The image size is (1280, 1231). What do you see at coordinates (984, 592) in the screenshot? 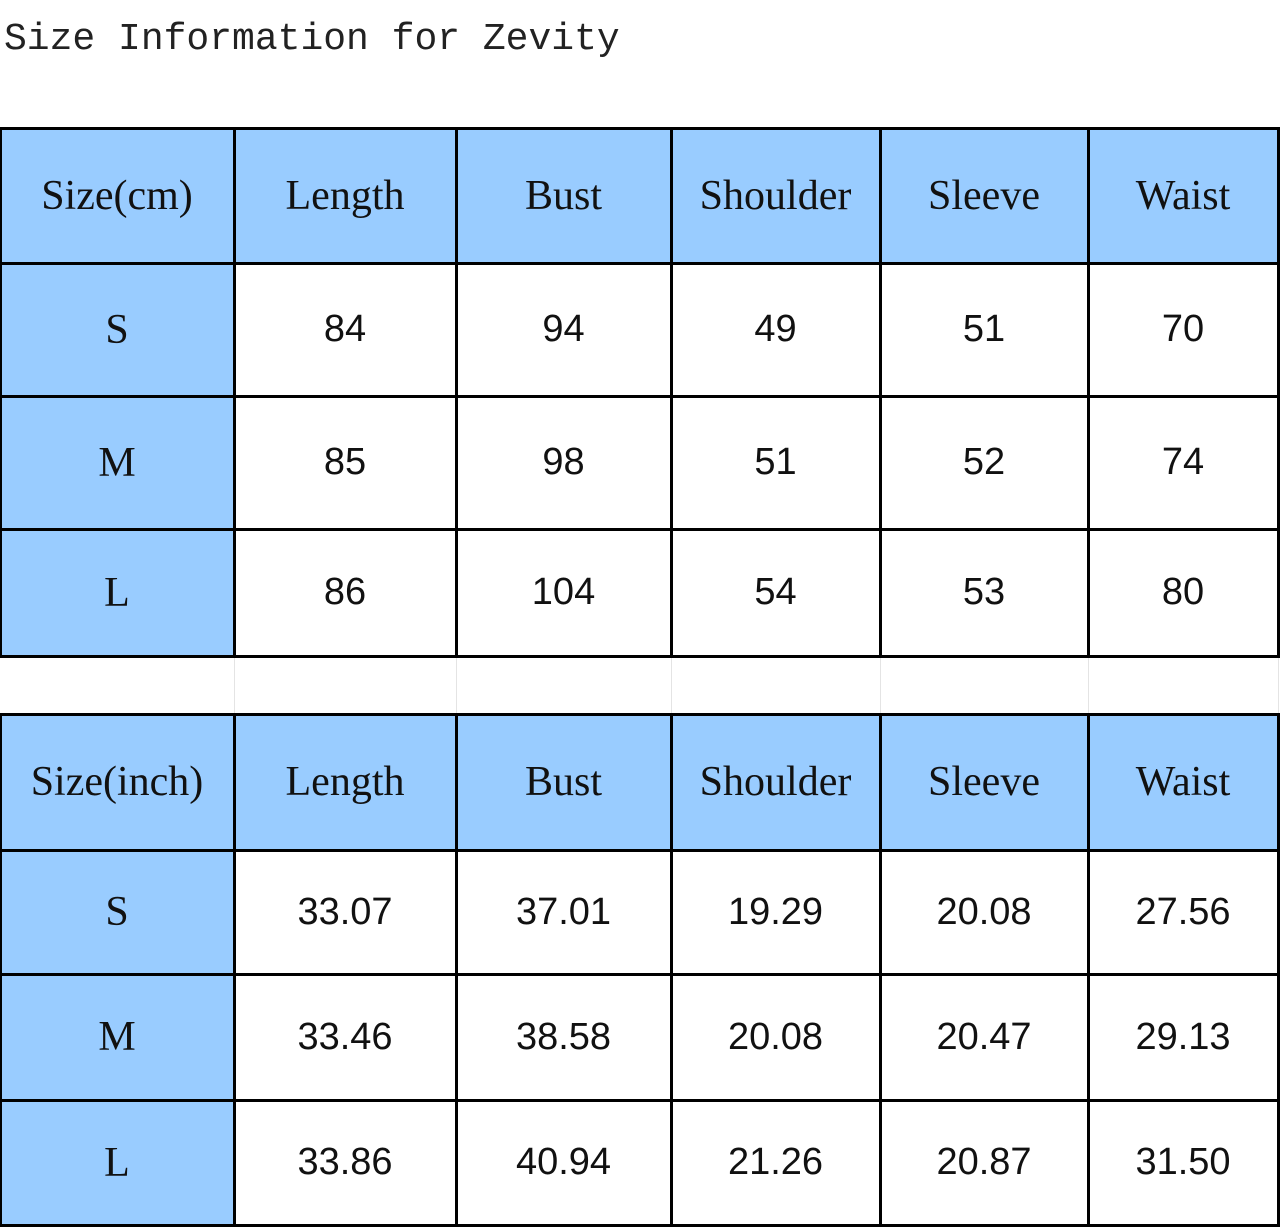
I see `data-cell: 53` at bounding box center [984, 592].